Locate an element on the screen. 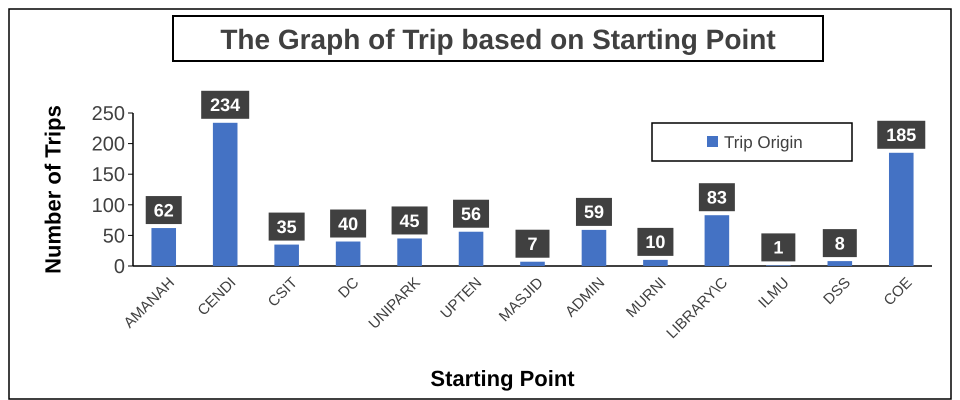 Image resolution: width=960 pixels, height=400 pixels. data-label: 40 is located at coordinates (348, 224).